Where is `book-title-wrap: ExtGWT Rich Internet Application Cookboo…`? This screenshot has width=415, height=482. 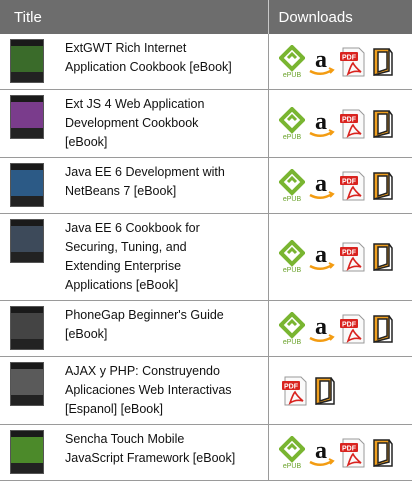 book-title-wrap: ExtGWT Rich Internet Application Cookboo… is located at coordinates (134, 58).